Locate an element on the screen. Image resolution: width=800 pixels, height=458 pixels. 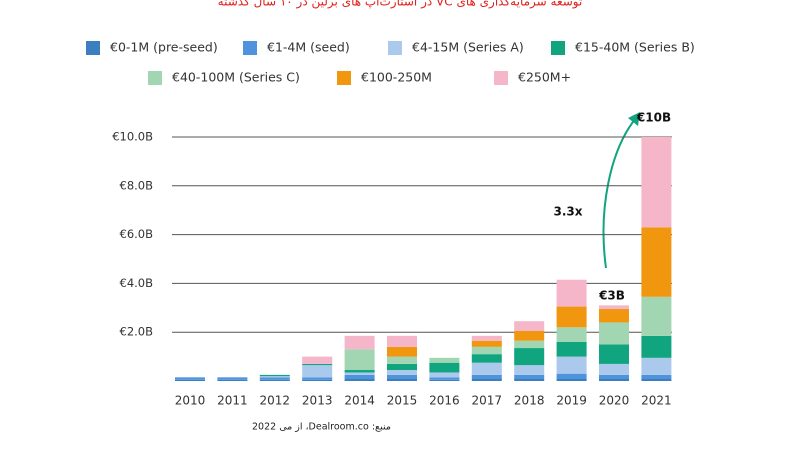
growth-arrow is located at coordinates (619, 193).